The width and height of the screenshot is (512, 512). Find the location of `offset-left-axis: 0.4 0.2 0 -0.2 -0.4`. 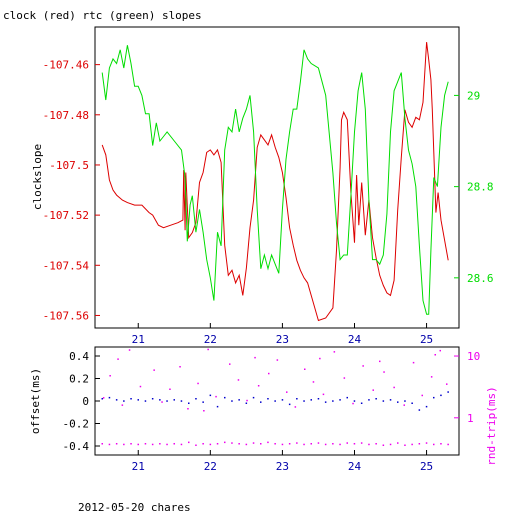

offset-left-axis: 0.4 0.2 0 -0.2 -0.4 is located at coordinates (81, 401).